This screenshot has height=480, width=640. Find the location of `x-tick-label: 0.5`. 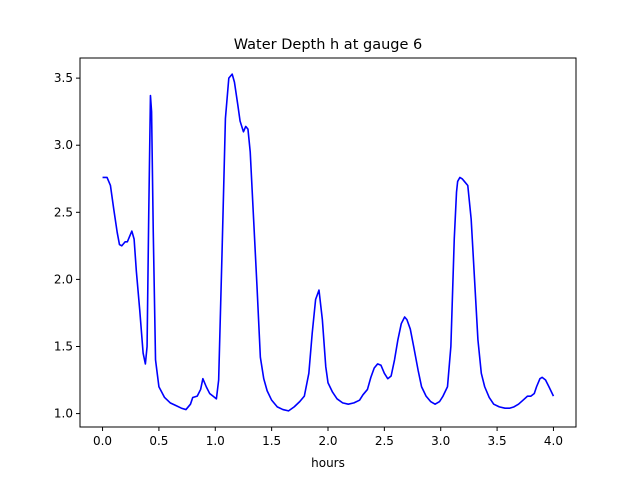

x-tick-label: 0.5 is located at coordinates (158, 441).